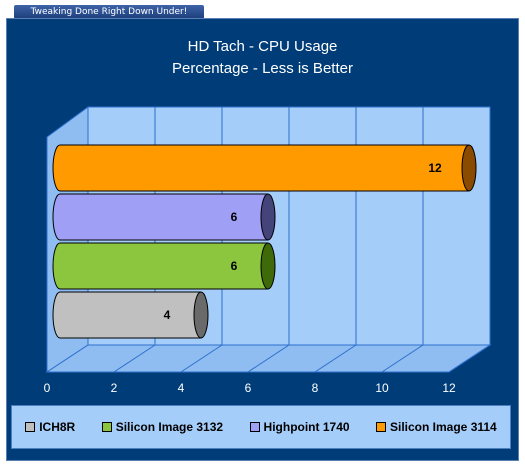  Describe the element at coordinates (47, 388) in the screenshot. I see `x-tick-label: 0` at that location.